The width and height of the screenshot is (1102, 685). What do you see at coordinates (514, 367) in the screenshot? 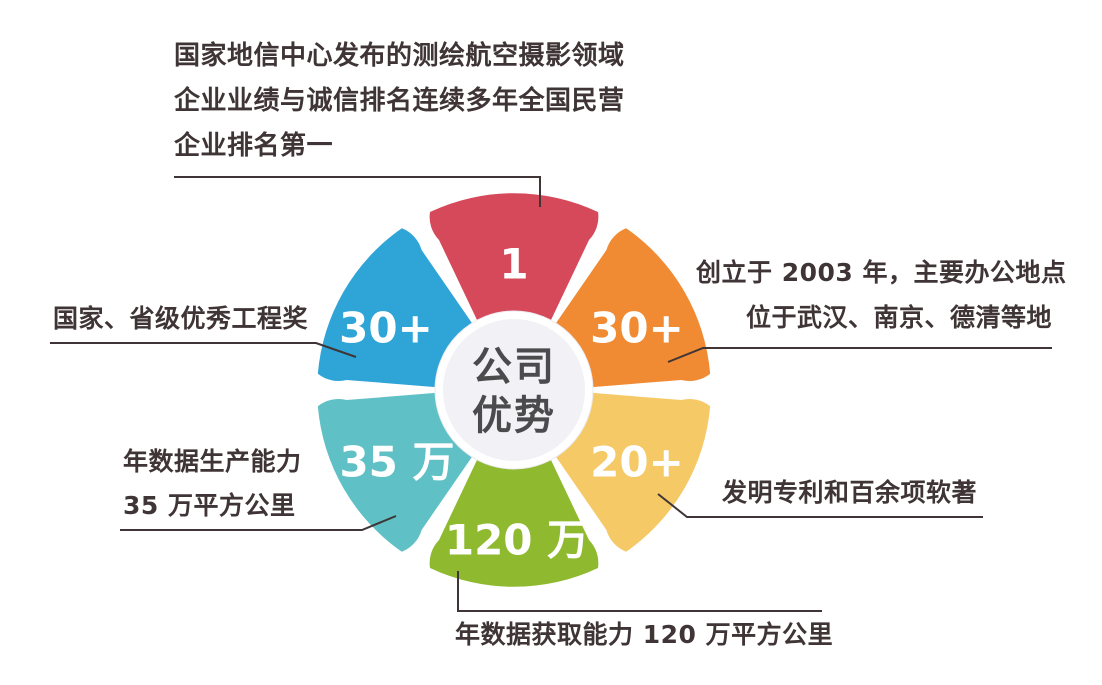
I see `center-title-line1: 公司` at bounding box center [514, 367].